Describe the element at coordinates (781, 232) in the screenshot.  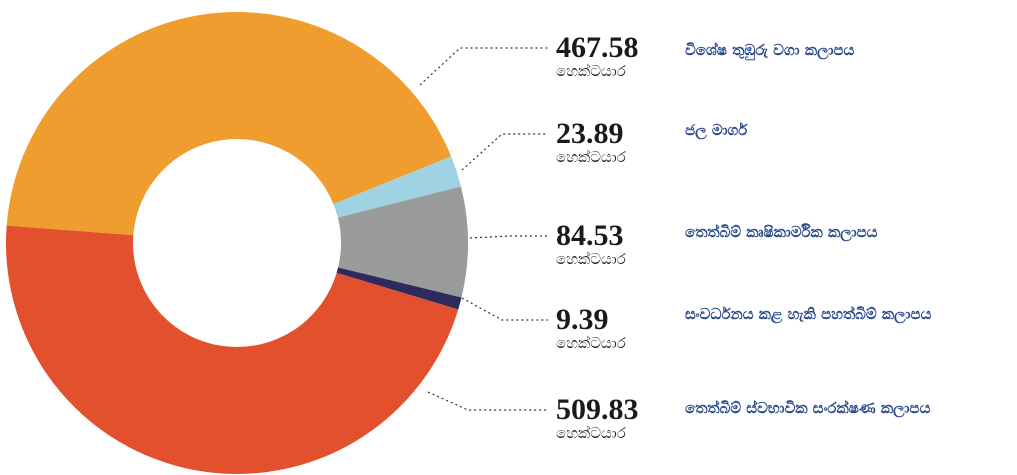
I see `category-label: තෙත්බිම් කෘෂිකාර්මික කලාපය` at that location.